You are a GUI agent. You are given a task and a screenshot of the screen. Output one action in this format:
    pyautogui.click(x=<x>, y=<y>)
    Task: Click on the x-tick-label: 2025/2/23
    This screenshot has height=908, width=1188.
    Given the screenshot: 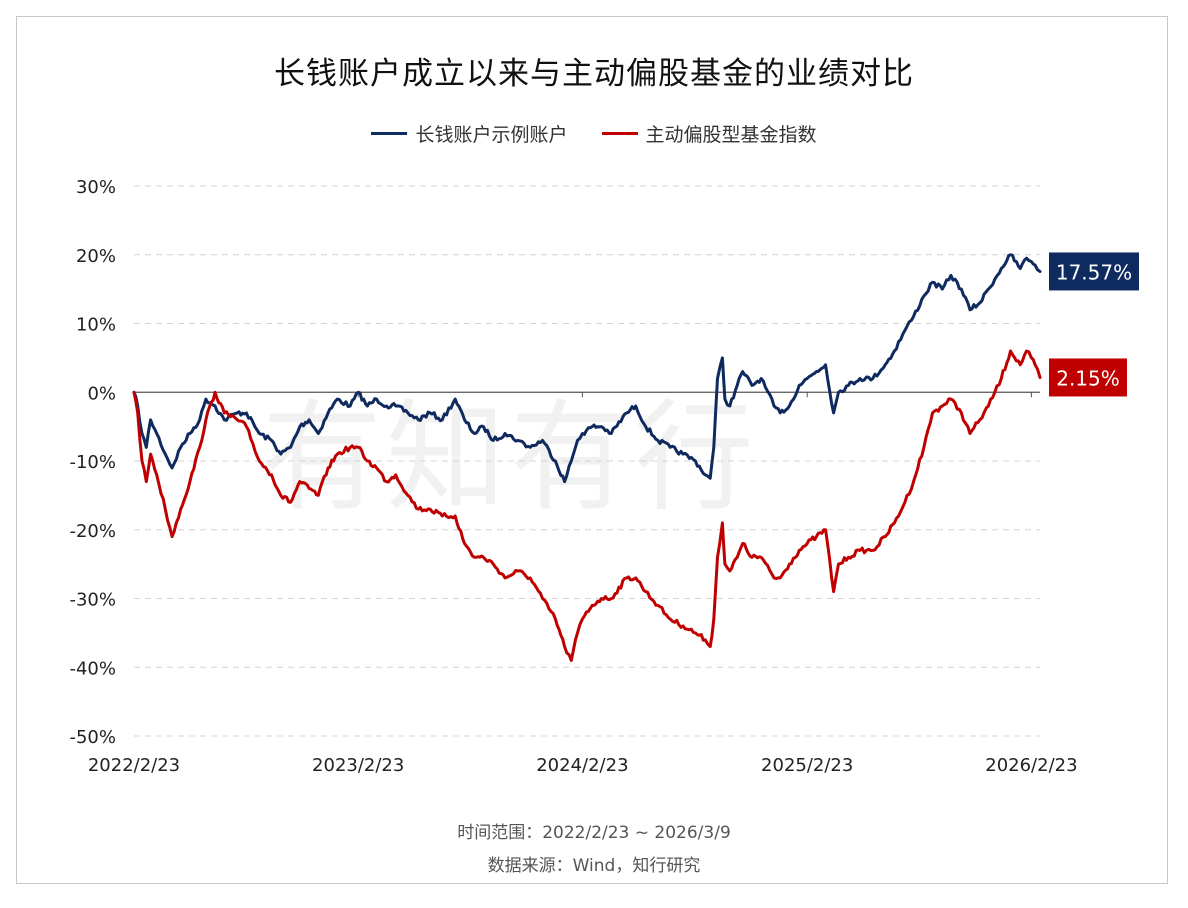 What is the action you would take?
    pyautogui.click(x=807, y=765)
    